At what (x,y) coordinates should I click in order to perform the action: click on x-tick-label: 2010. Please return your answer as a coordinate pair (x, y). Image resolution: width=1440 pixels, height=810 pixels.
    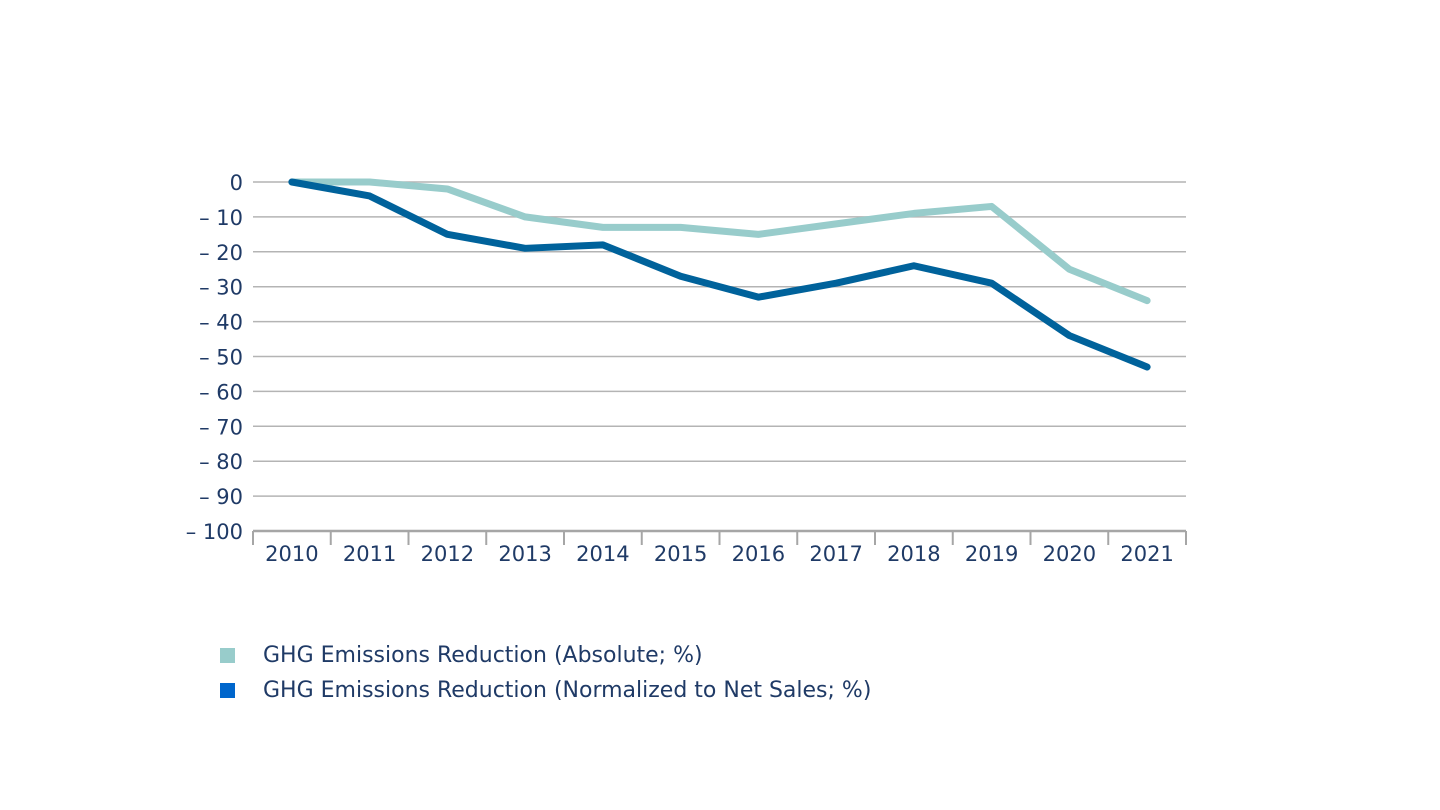
    Looking at the image, I should click on (291, 554).